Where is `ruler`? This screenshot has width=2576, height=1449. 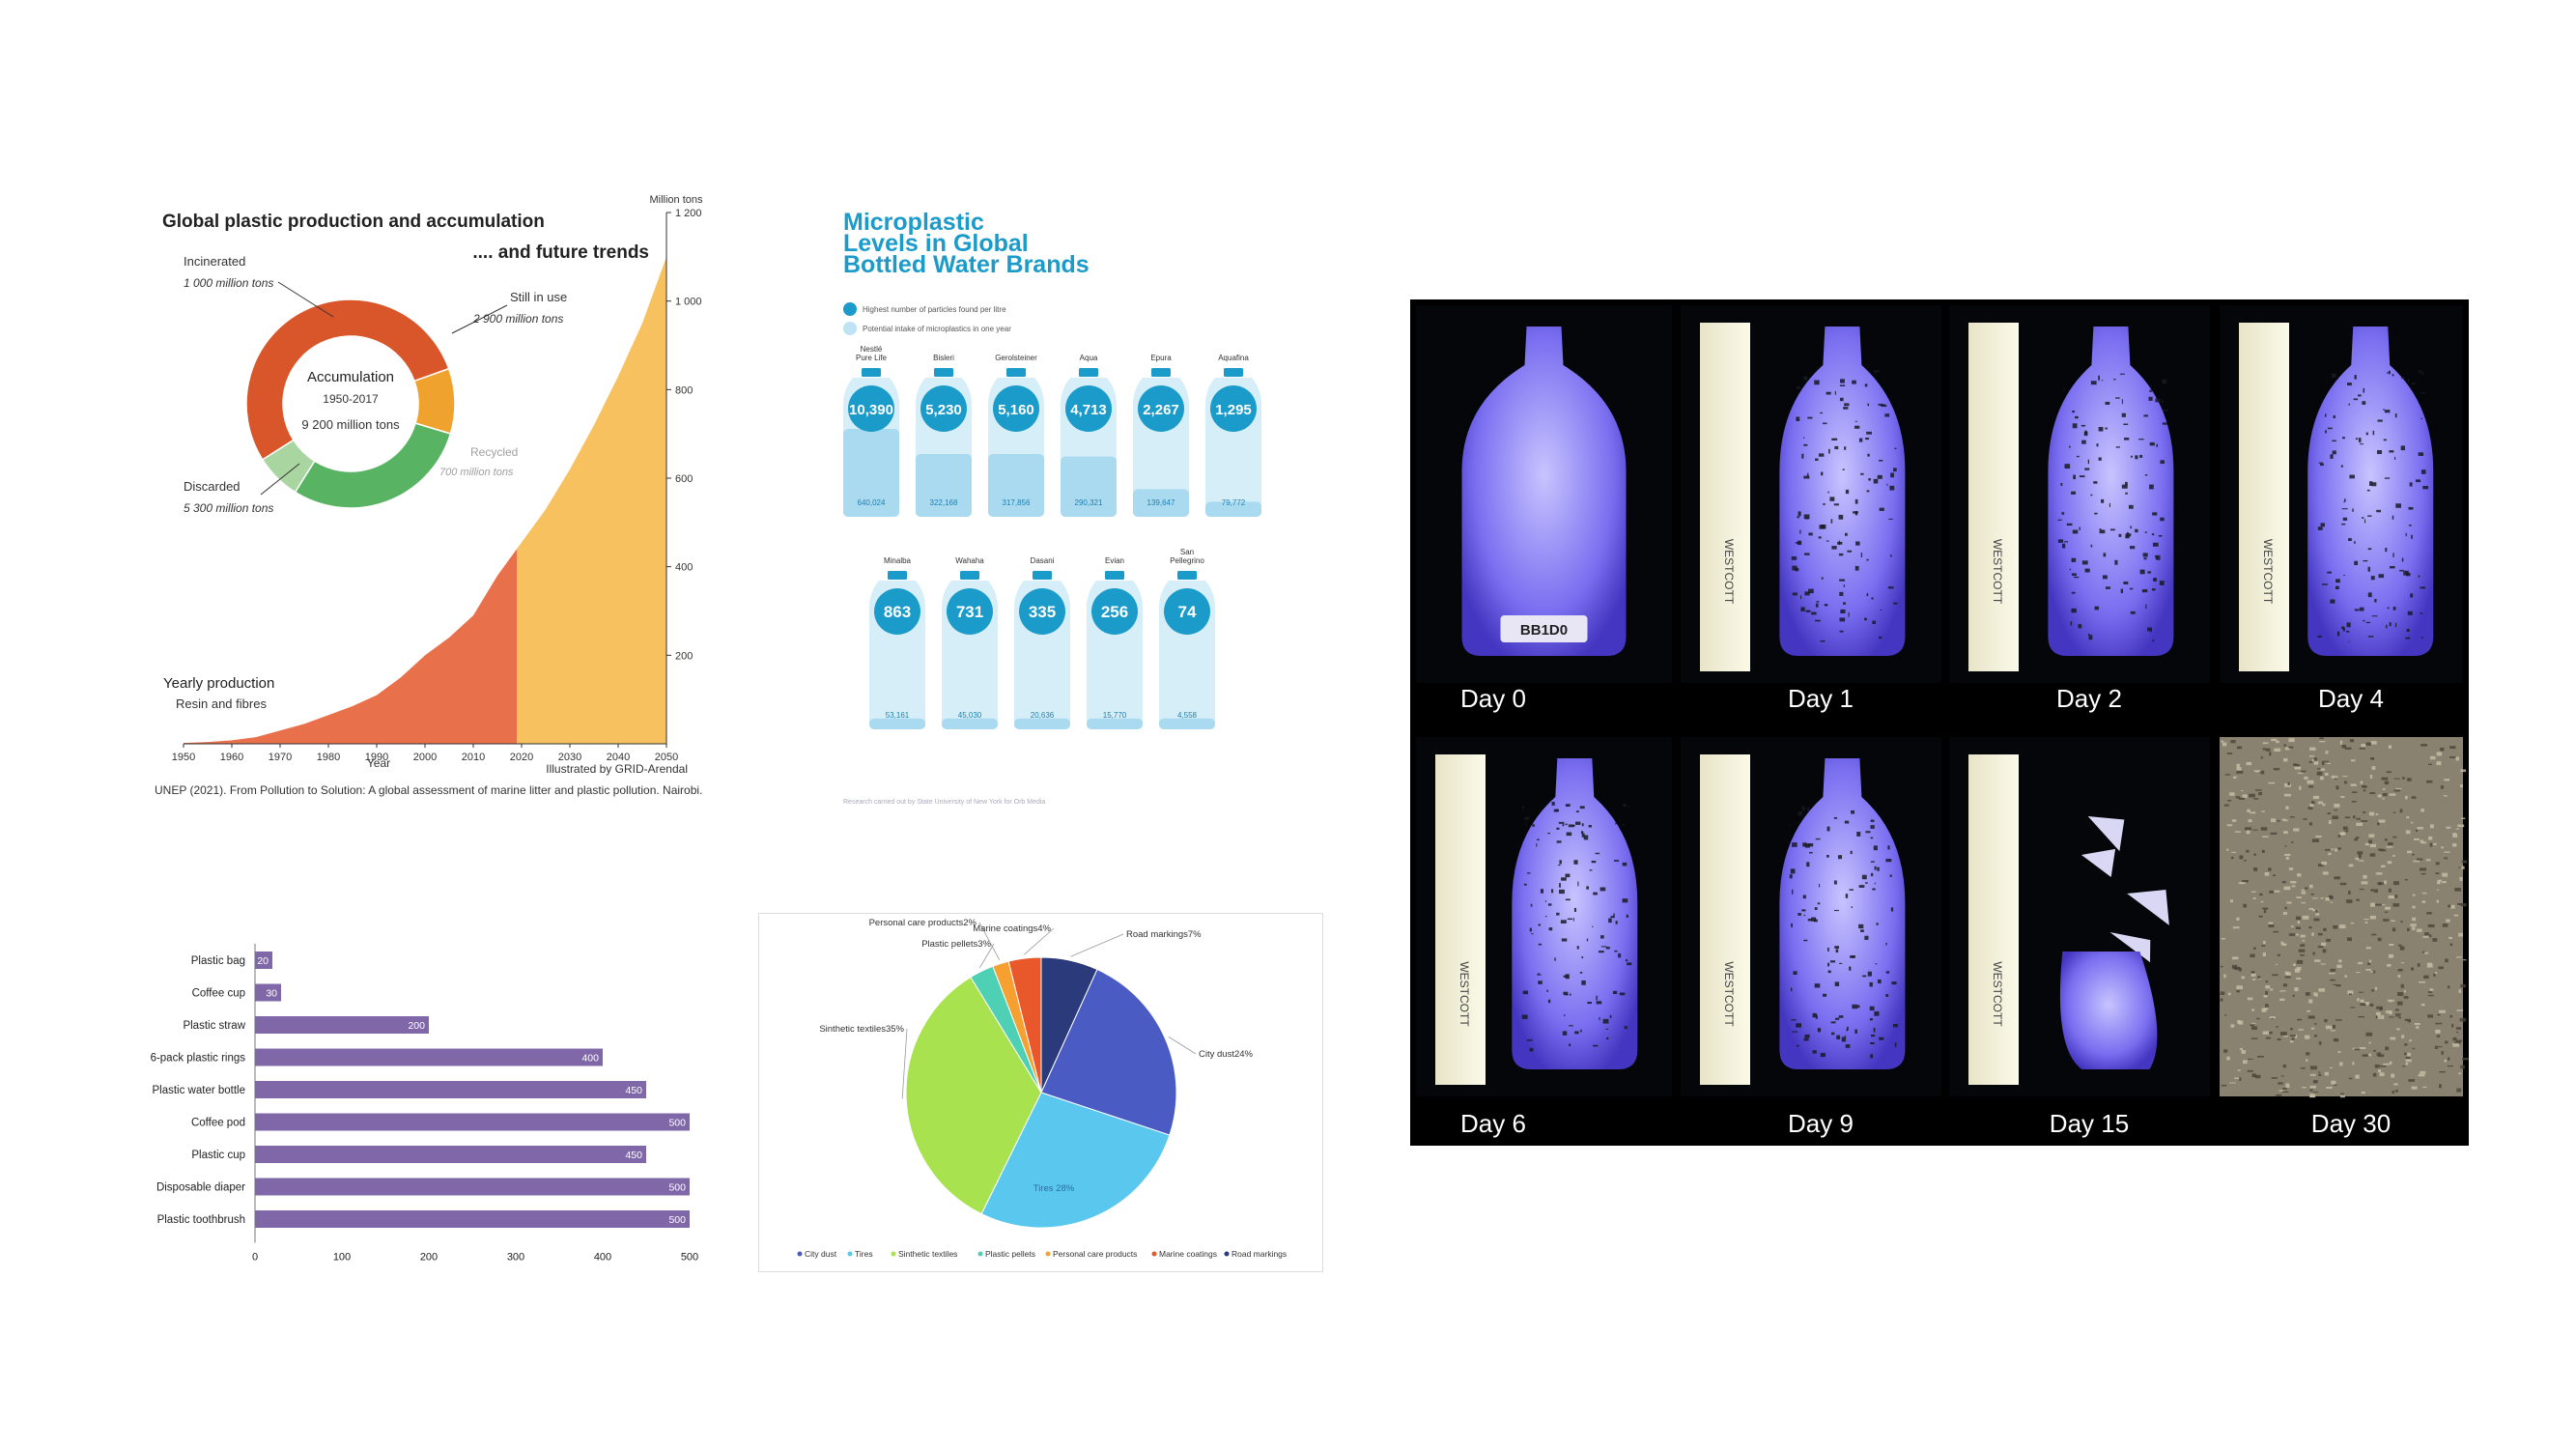 ruler is located at coordinates (1993, 497).